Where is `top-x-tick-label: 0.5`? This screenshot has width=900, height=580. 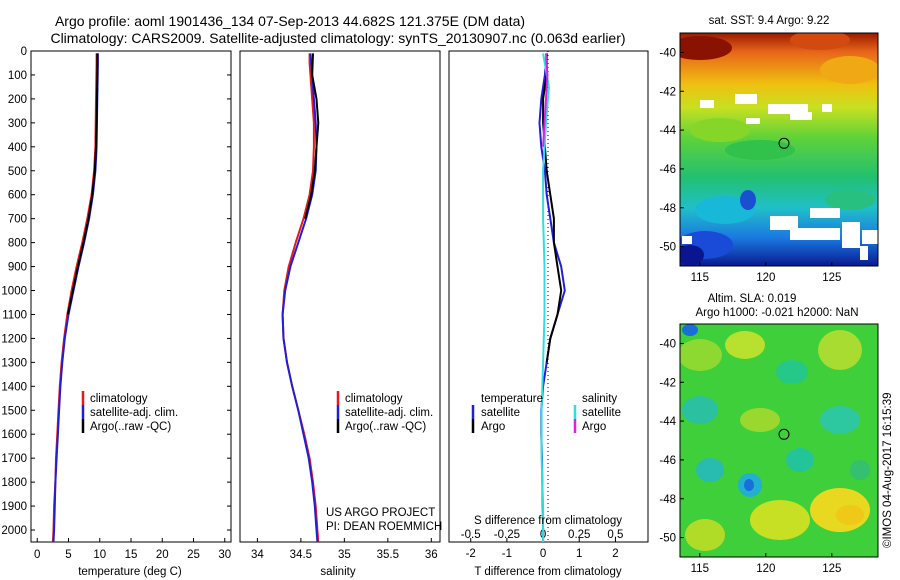 top-x-tick-label: 0.5 is located at coordinates (615, 535).